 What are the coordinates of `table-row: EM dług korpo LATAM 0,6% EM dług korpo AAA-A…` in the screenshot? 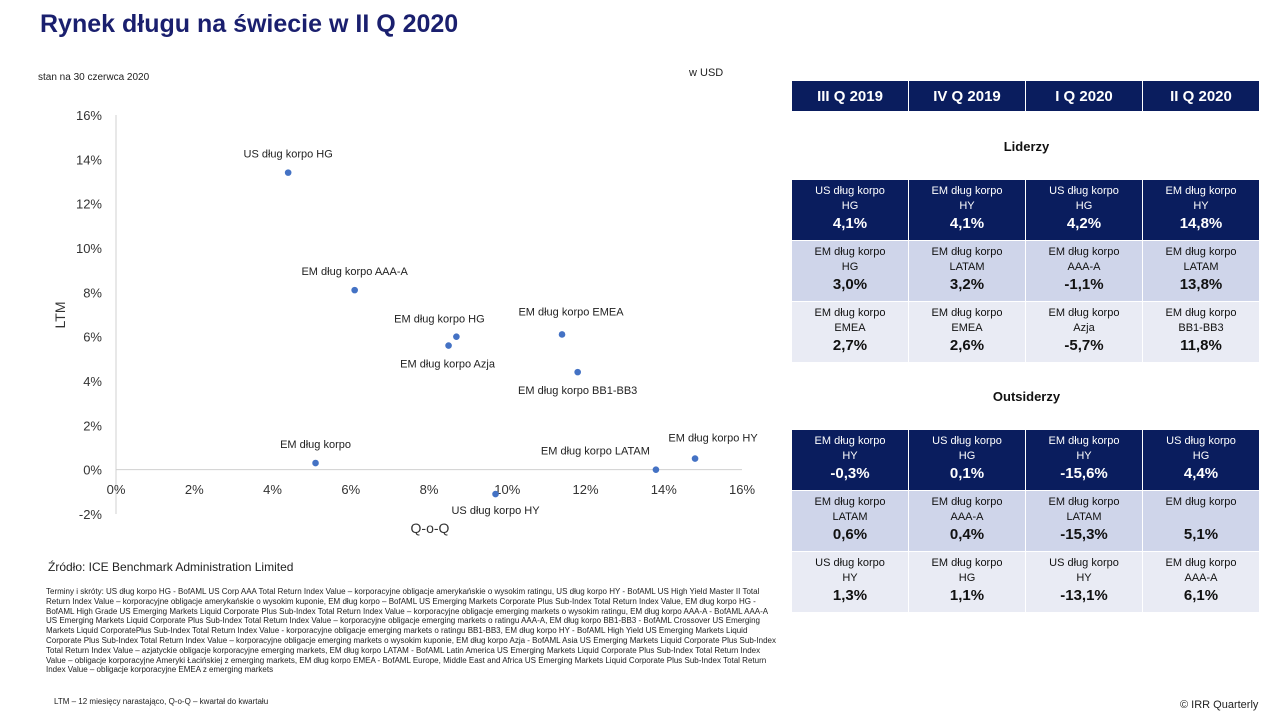 It's located at (1026, 521).